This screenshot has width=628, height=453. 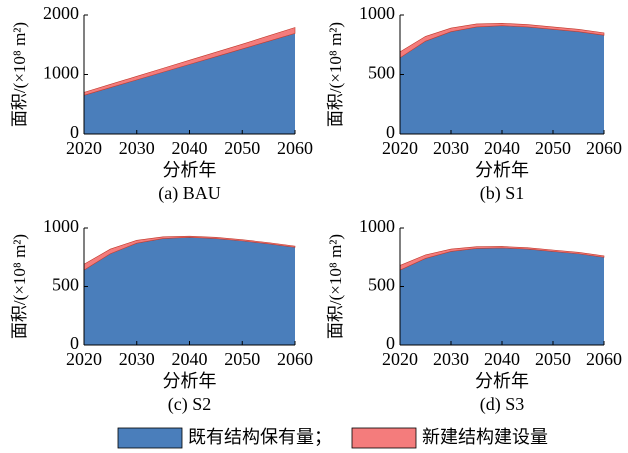 I want to click on subtitle: (b) S1, so click(x=502, y=193).